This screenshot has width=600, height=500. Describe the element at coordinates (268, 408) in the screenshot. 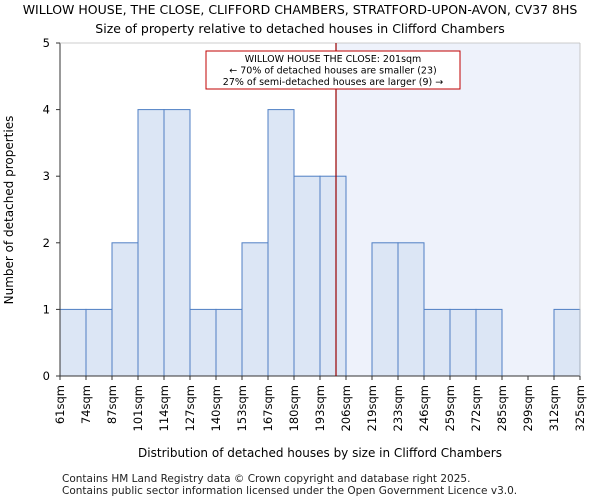

I see `x-tick-label: 167sqm` at that location.